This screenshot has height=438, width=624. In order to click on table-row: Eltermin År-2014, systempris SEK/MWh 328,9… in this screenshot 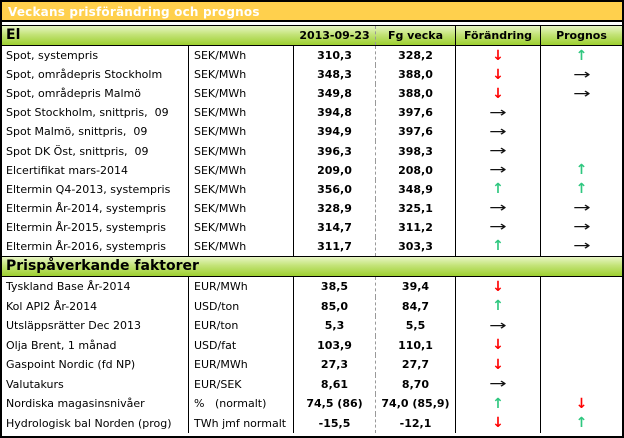, I will do `click(312, 208)`.